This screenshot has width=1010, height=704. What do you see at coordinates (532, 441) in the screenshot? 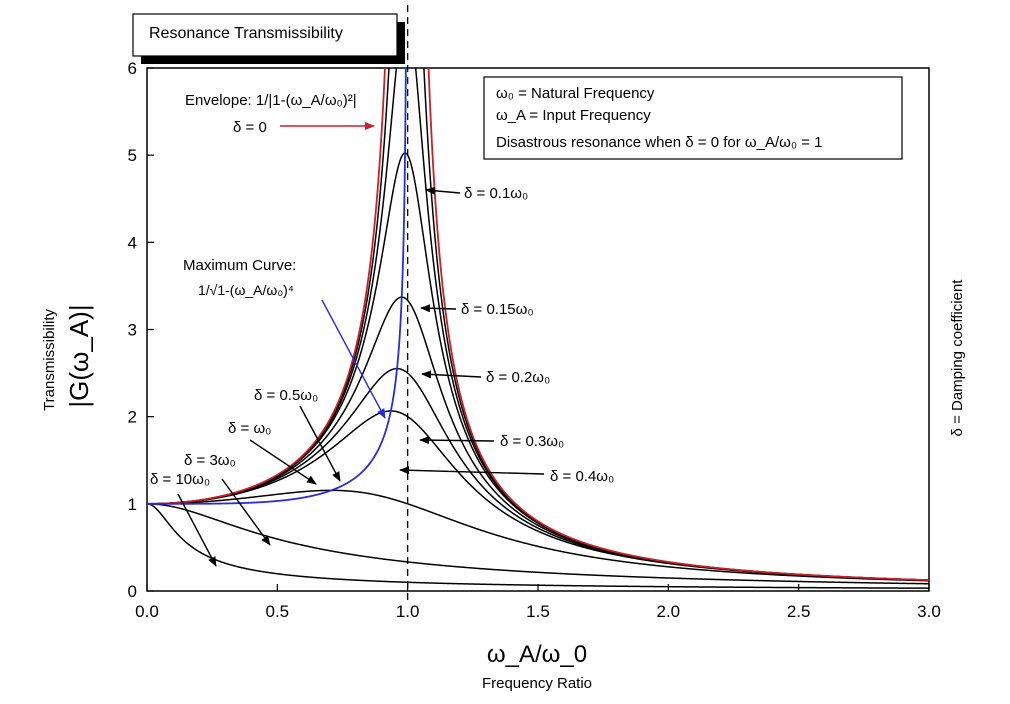
I see `series-label-3: δ = 0.3ω₀` at bounding box center [532, 441].